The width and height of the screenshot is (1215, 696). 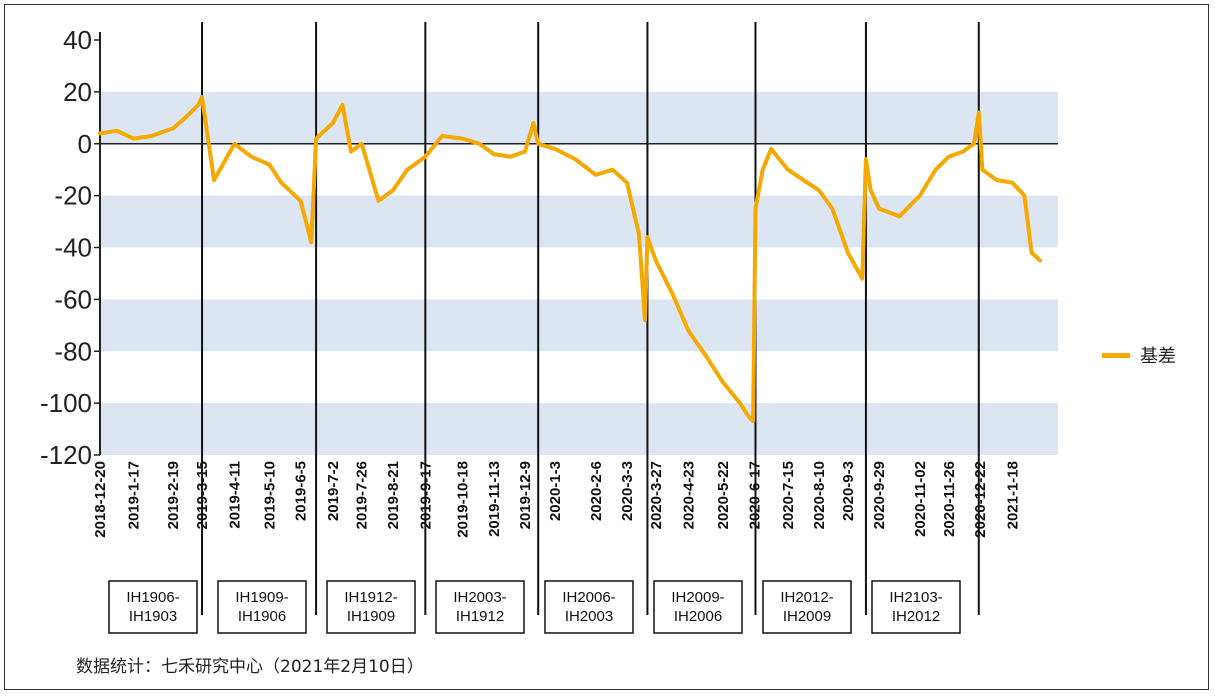 What do you see at coordinates (370, 597) in the screenshot?
I see `contract-label-line1: IH1912-` at bounding box center [370, 597].